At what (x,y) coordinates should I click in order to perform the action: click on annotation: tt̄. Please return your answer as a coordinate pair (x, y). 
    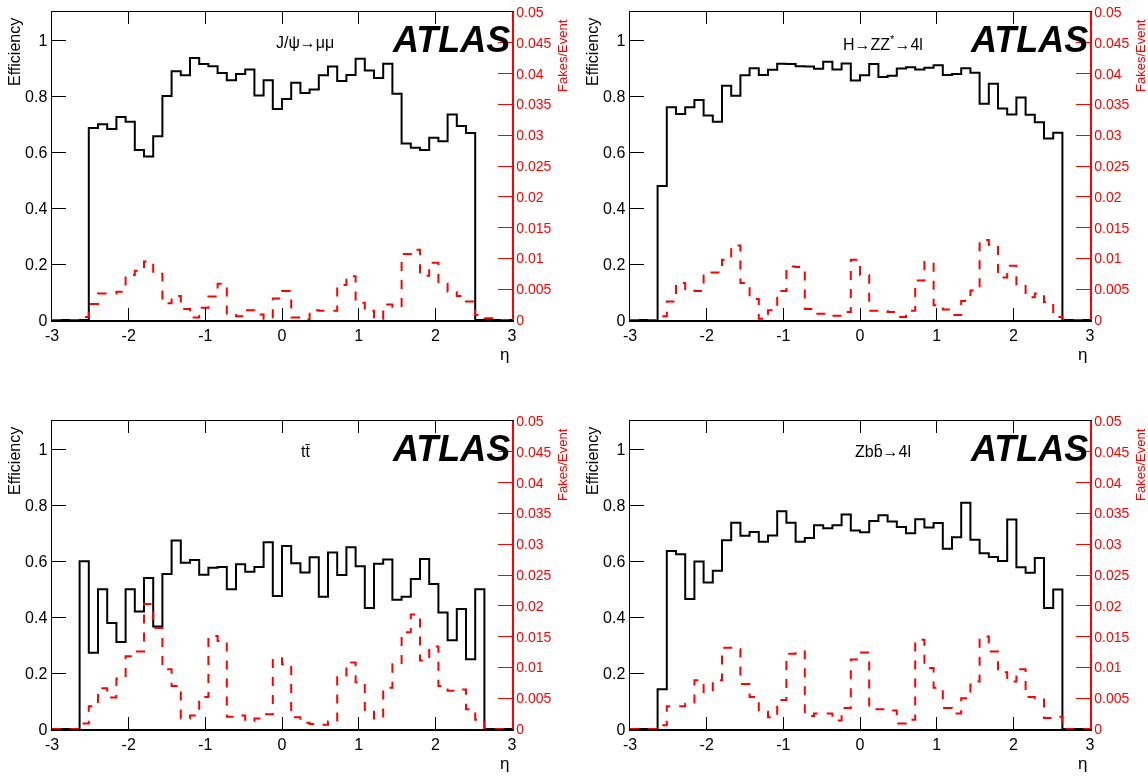
    Looking at the image, I should click on (306, 451).